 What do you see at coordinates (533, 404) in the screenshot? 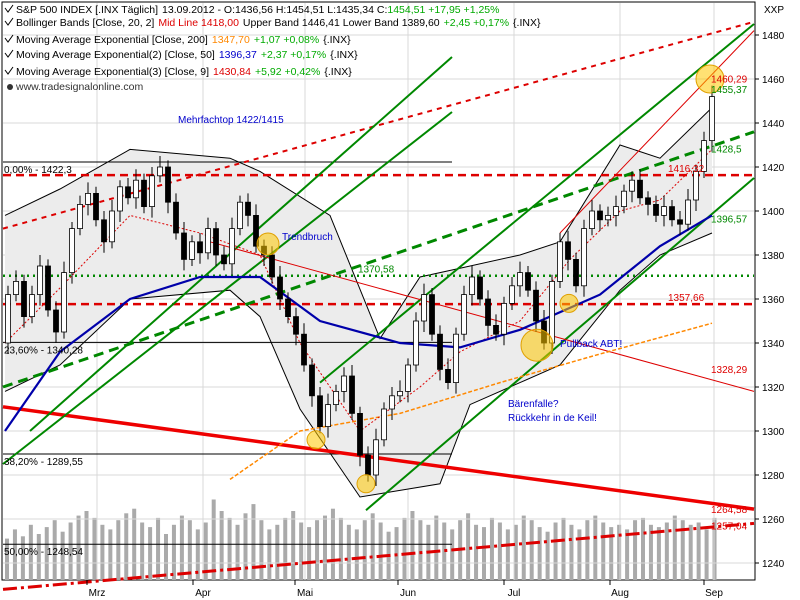
I see `chart-annotation: Bärenfalle?` at bounding box center [533, 404].